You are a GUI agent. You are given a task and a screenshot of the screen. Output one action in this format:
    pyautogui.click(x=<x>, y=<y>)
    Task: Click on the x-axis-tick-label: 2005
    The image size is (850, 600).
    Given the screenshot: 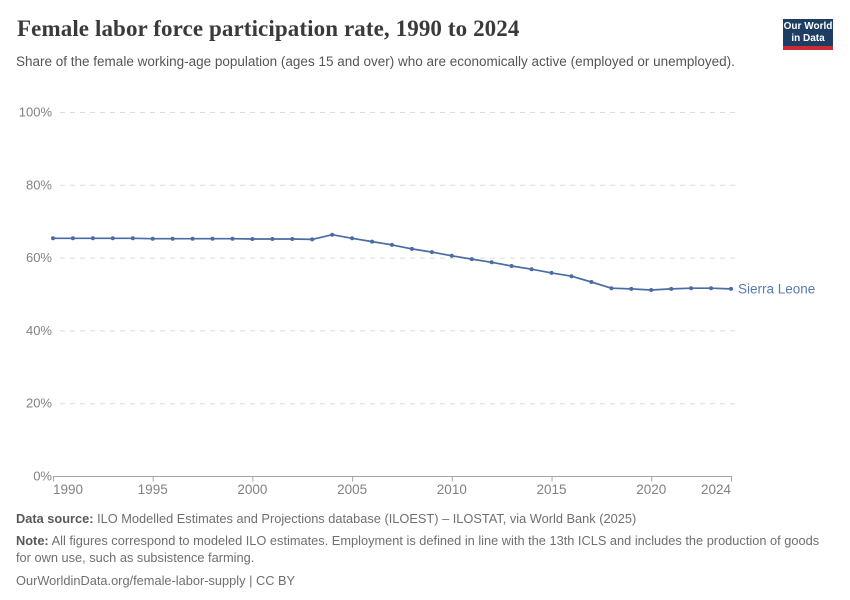 What is the action you would take?
    pyautogui.click(x=352, y=489)
    